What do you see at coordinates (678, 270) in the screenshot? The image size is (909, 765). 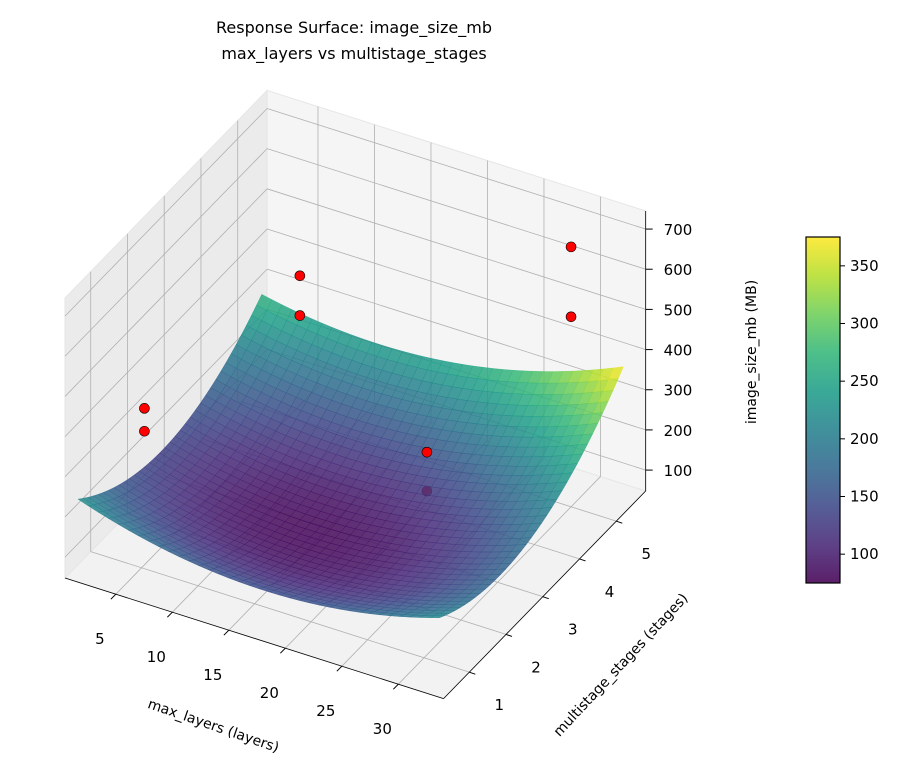 I see `z-tick-label: 600` at bounding box center [678, 270].